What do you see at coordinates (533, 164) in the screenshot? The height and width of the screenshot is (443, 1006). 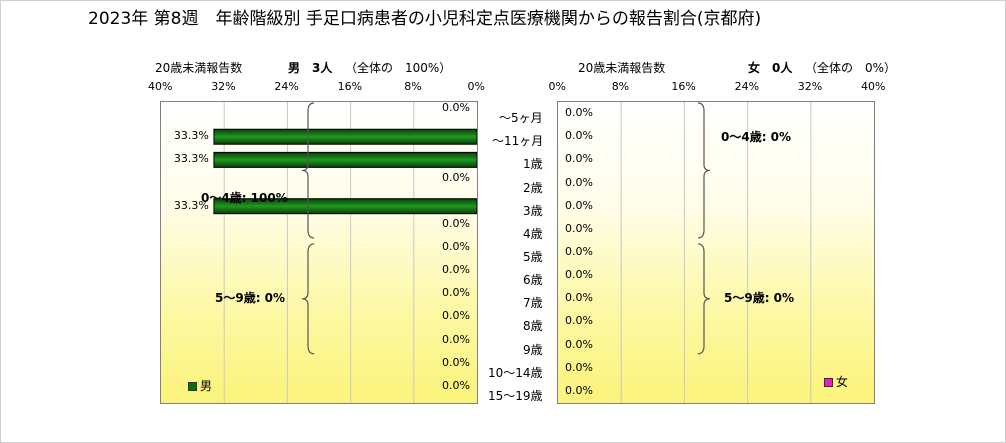 I see `category-label: 1歳` at bounding box center [533, 164].